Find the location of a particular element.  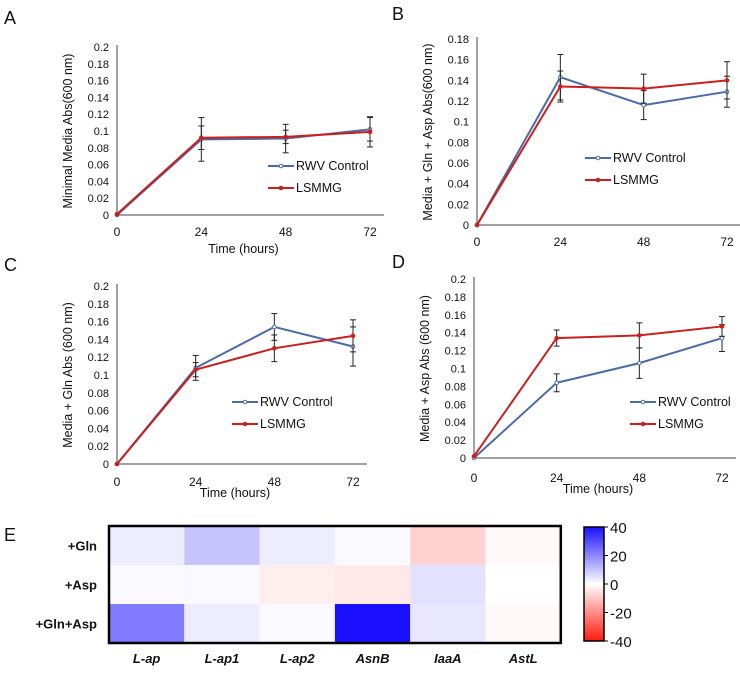

y-axis-label: Media + Gln + Asp Abs(600 nm) is located at coordinates (428, 131).